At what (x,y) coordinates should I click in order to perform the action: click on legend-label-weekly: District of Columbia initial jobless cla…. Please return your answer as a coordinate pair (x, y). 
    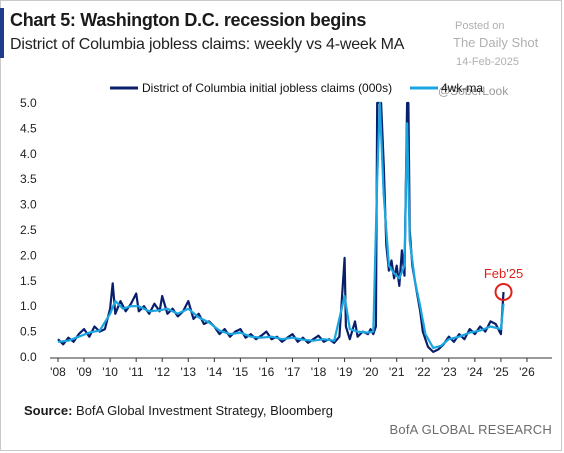
    Looking at the image, I should click on (267, 88).